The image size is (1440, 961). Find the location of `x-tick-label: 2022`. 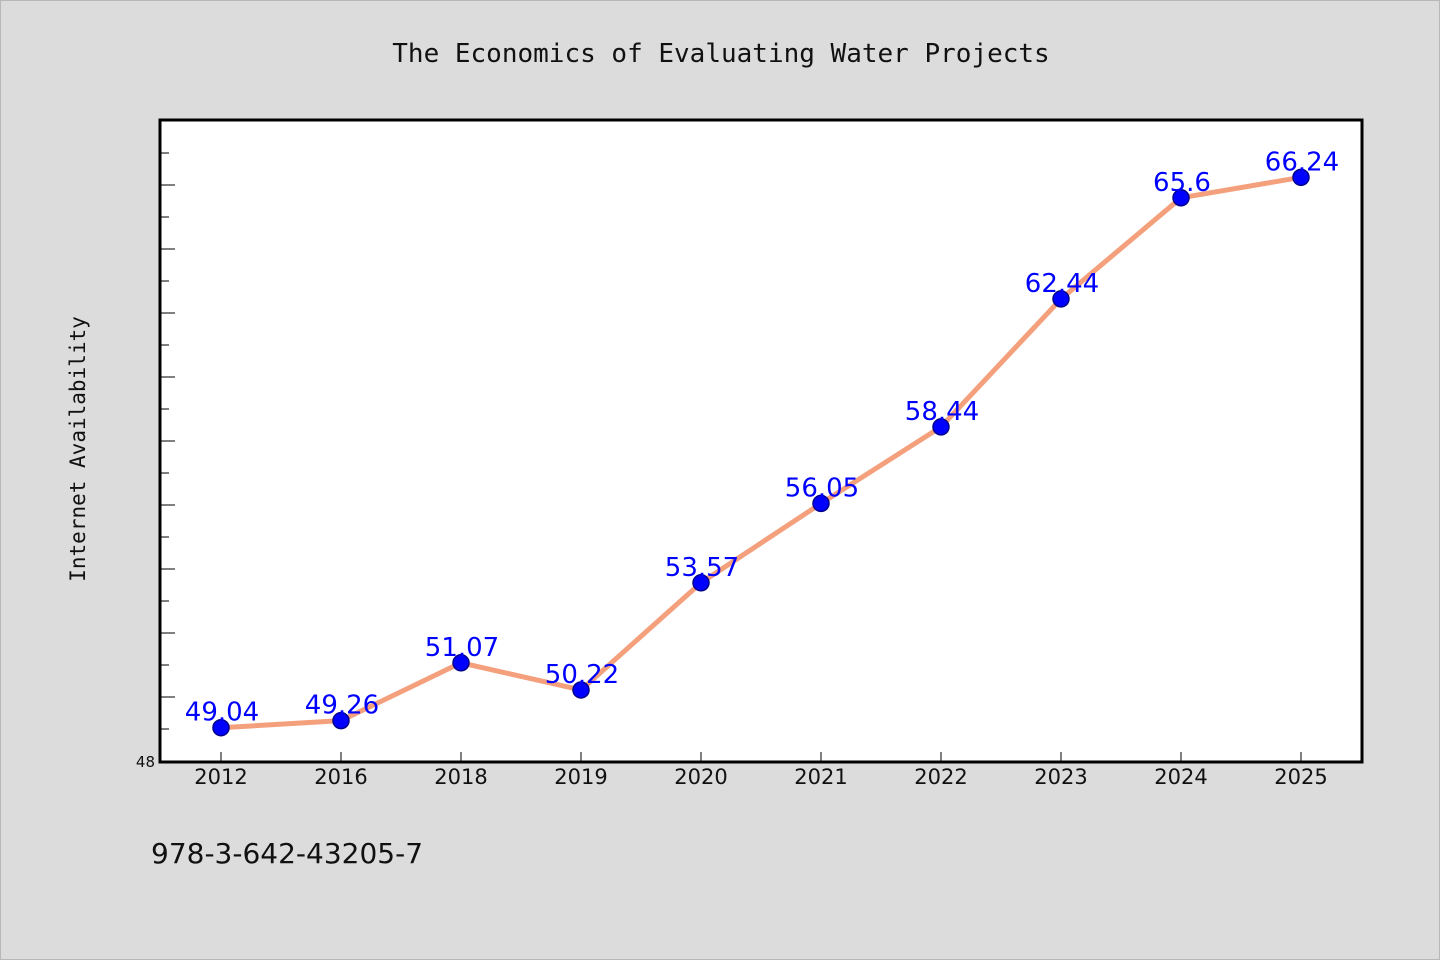

x-tick-label: 2022 is located at coordinates (940, 777).